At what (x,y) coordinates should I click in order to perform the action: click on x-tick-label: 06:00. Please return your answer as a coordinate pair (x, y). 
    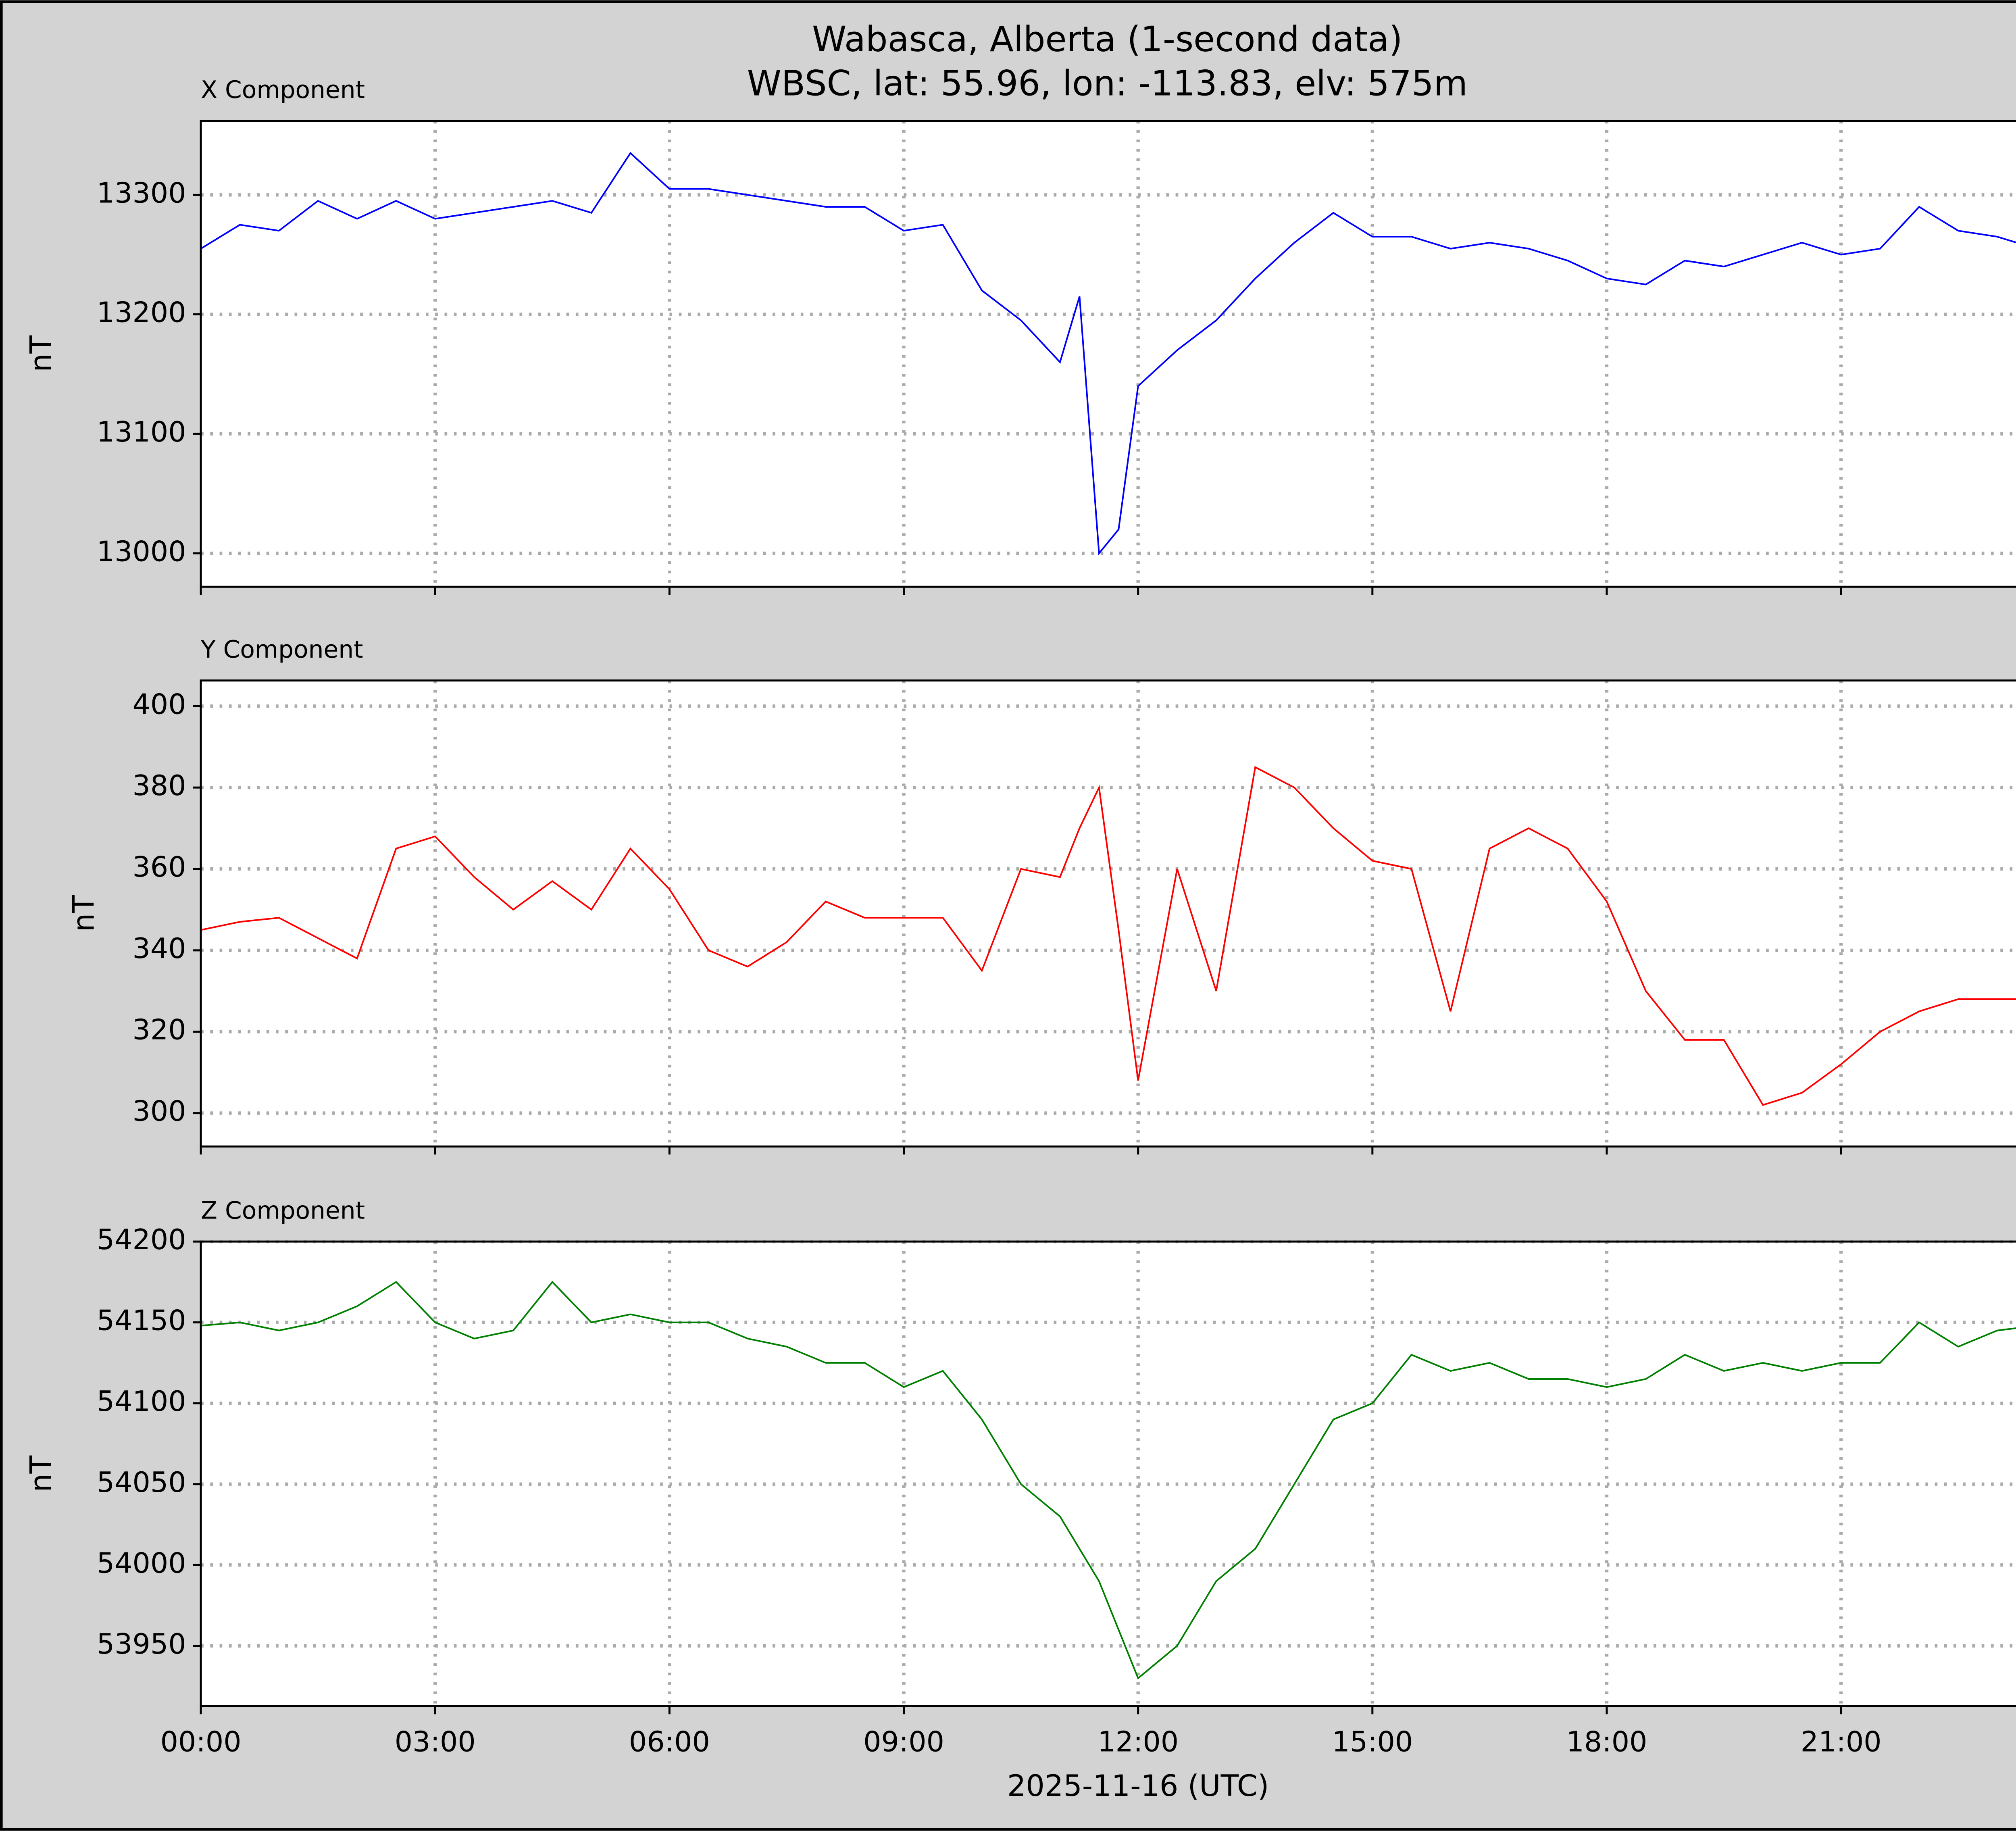
    Looking at the image, I should click on (669, 1741).